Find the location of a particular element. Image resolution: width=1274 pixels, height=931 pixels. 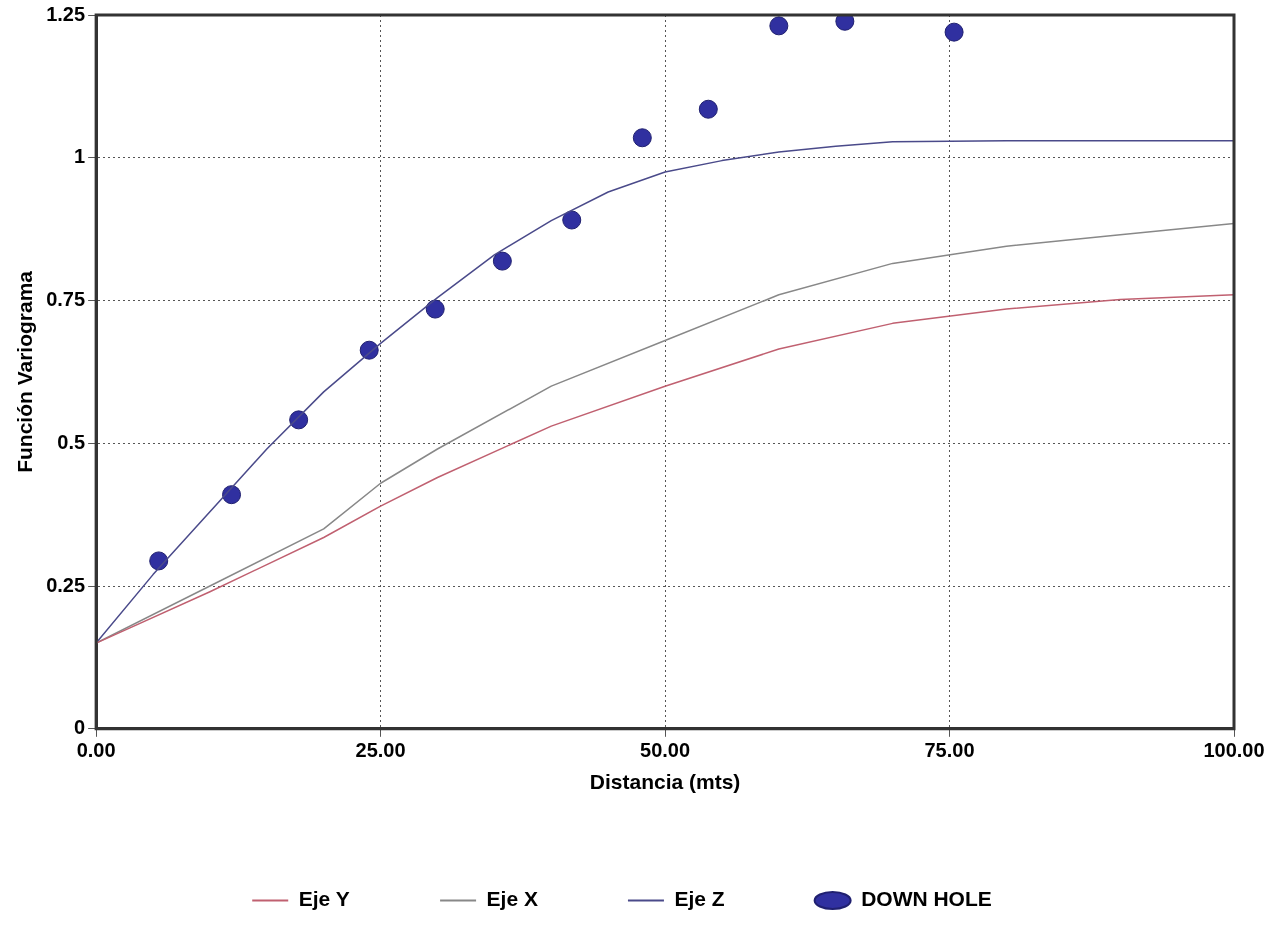

y-tick-label: 1 is located at coordinates (80, 156).